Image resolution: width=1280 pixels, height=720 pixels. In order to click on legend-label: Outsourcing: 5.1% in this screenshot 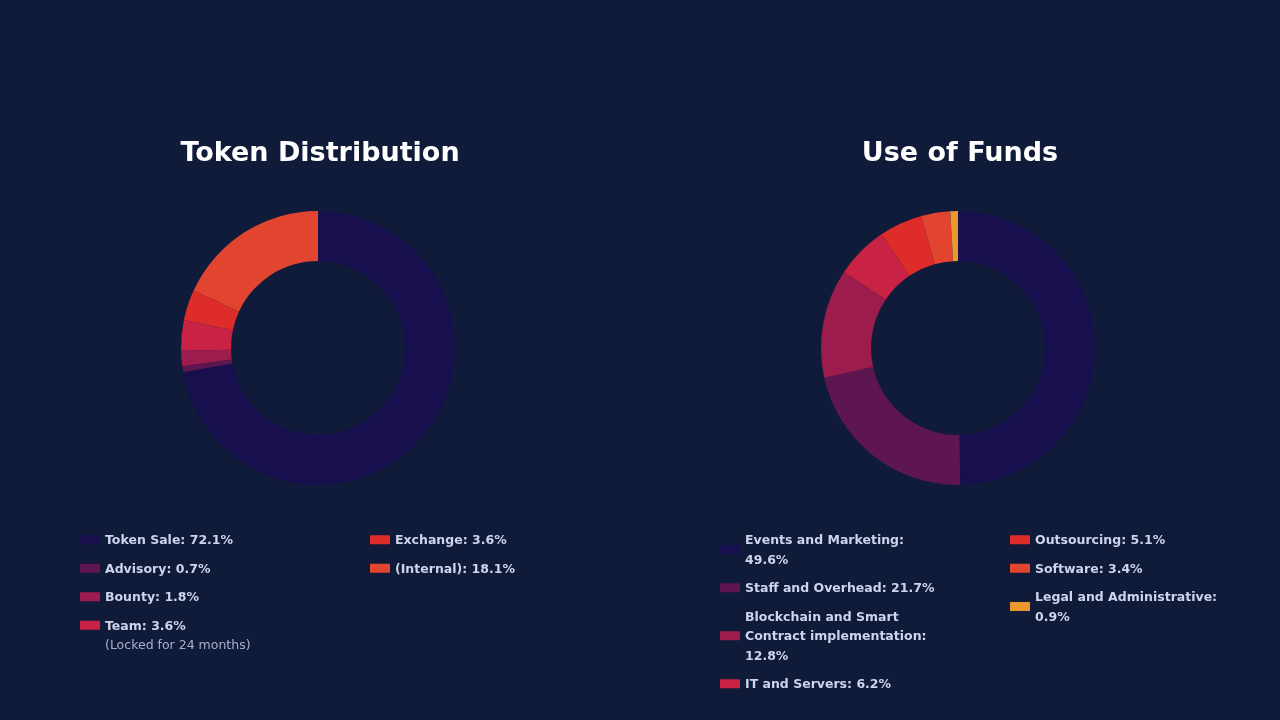, I will do `click(1100, 540)`.